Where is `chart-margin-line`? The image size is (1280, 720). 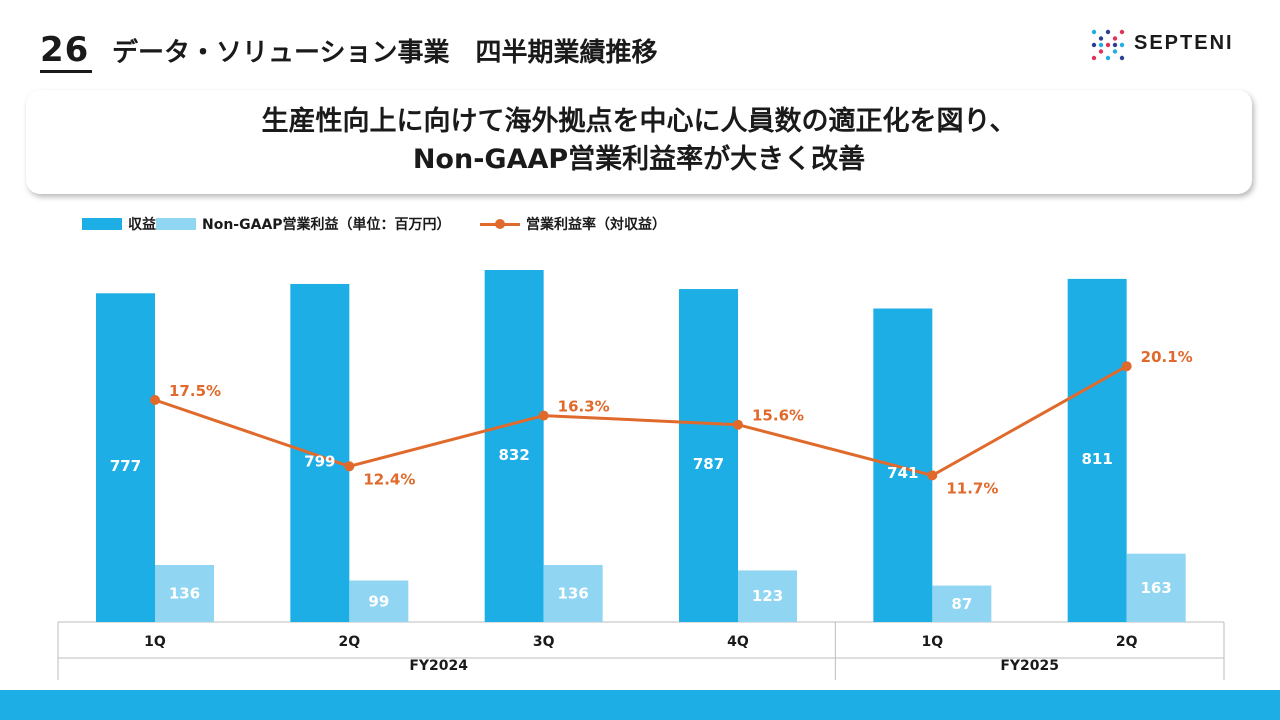
chart-margin-line is located at coordinates (641, 421).